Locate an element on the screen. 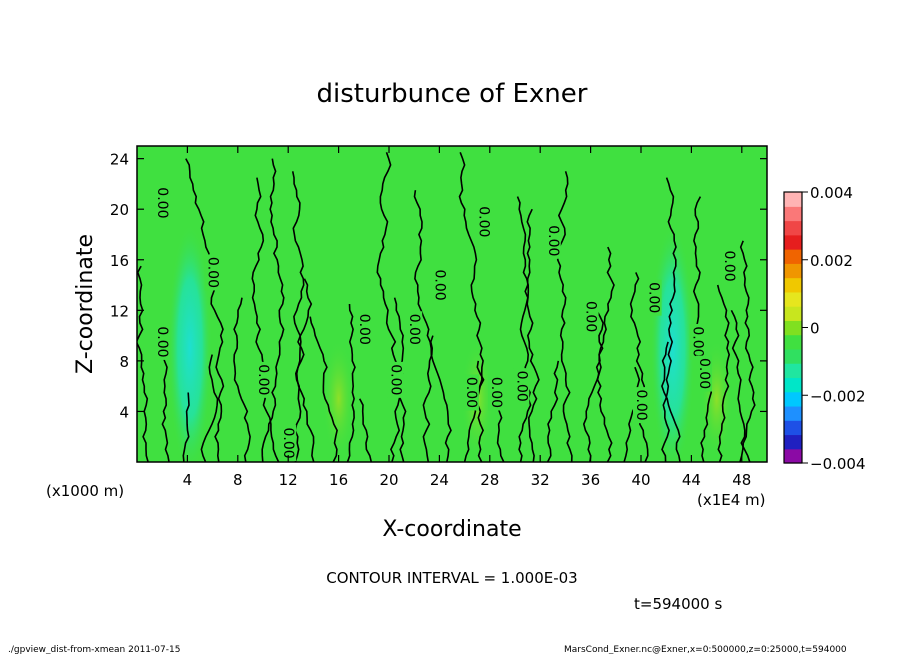  y-tick-label: 20 is located at coordinates (119, 210).